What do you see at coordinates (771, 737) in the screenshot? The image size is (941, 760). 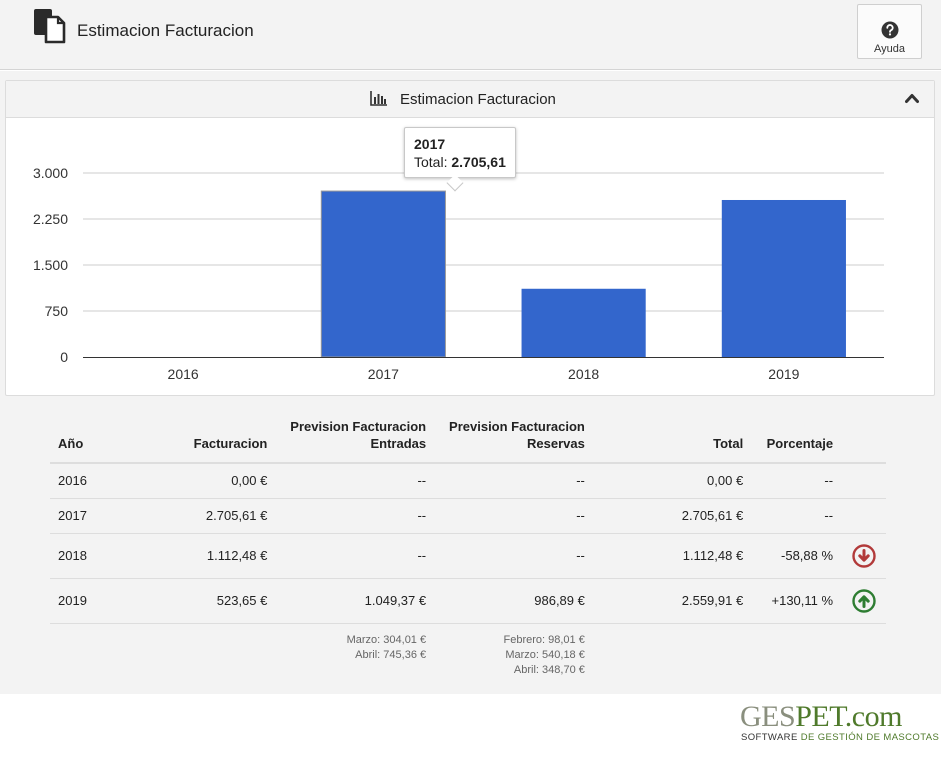 I see `logo-tagline-a: SOFTWARE` at bounding box center [771, 737].